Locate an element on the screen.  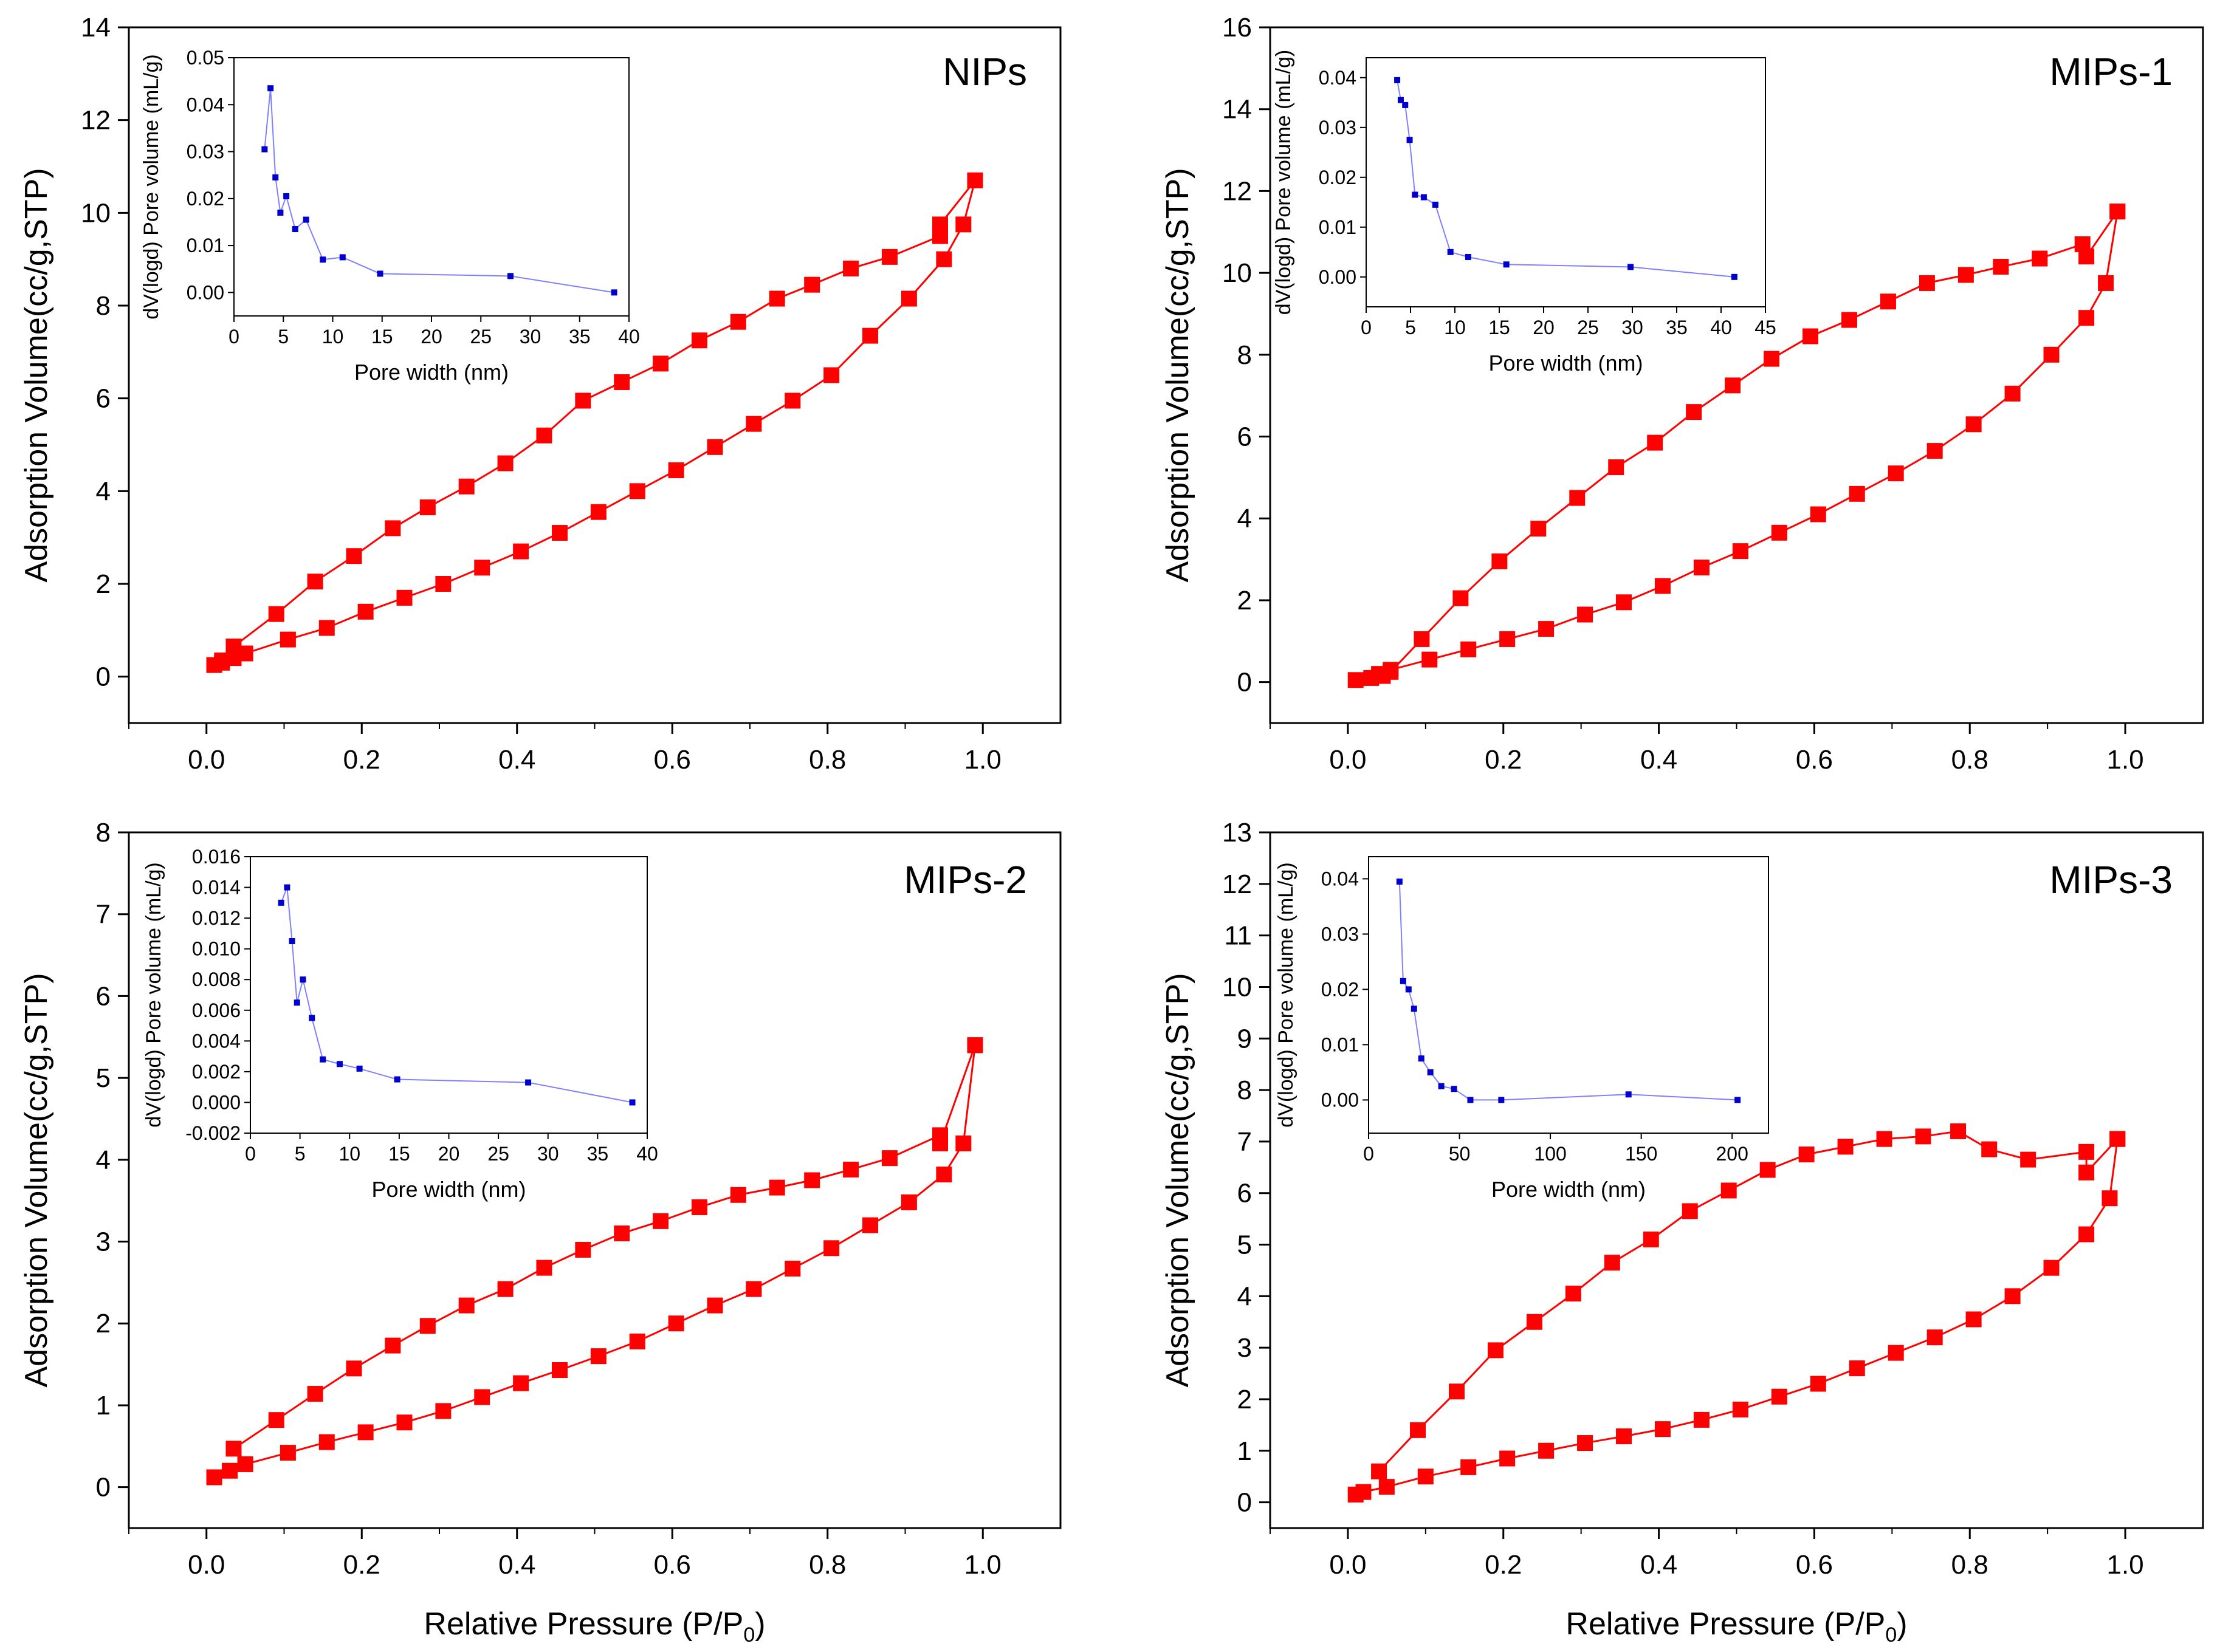
y-tick-label: 2 is located at coordinates (1244, 600).